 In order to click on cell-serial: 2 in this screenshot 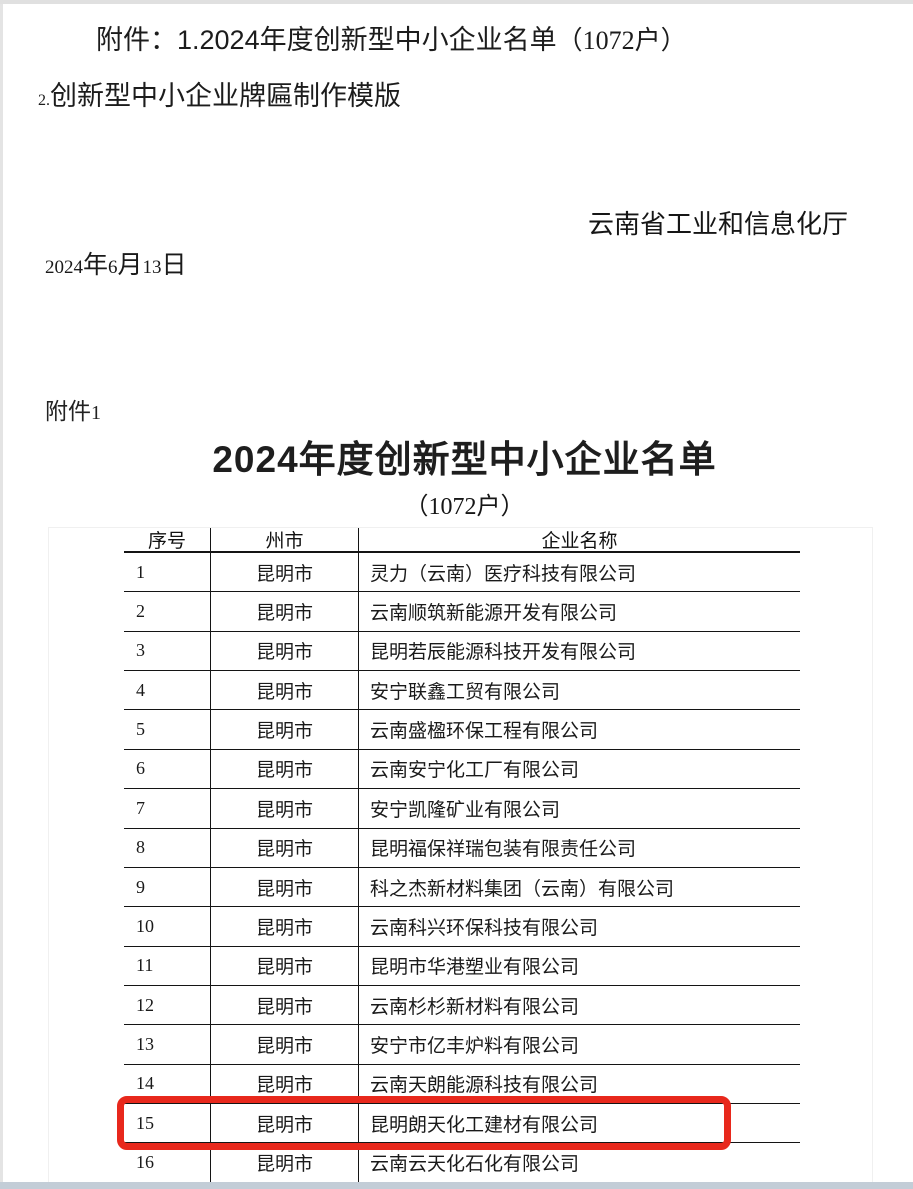, I will do `click(167, 611)`.